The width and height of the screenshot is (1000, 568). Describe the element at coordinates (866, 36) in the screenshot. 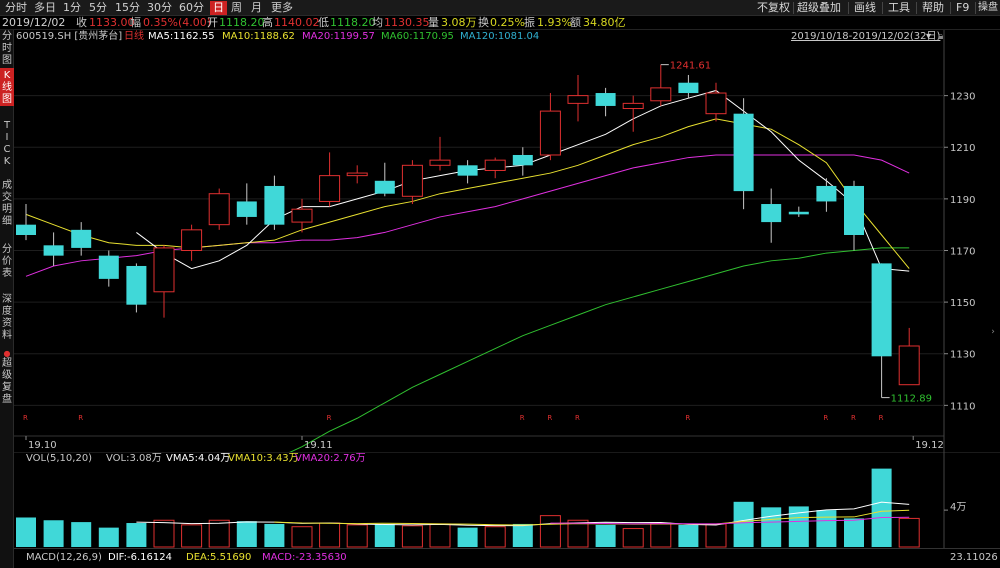

I see `date-range-label: 2019/10/18-2019/12/02(32日)` at that location.